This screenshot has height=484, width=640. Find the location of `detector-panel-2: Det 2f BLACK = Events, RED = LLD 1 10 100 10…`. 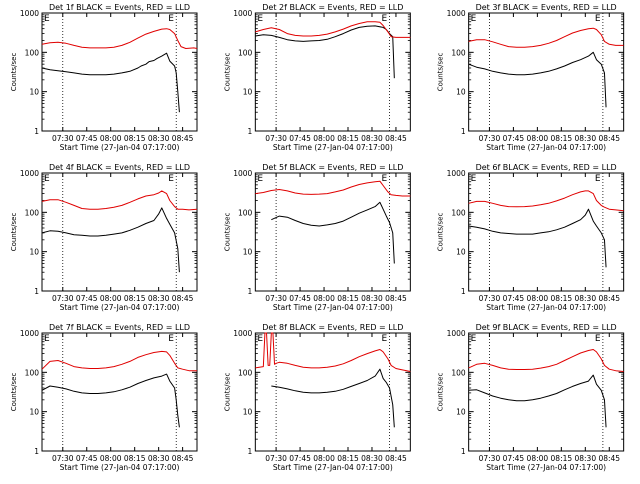

detector-panel-2: Det 2f BLACK = Events, RED = LLD 1 10 100 10… is located at coordinates (317, 77).